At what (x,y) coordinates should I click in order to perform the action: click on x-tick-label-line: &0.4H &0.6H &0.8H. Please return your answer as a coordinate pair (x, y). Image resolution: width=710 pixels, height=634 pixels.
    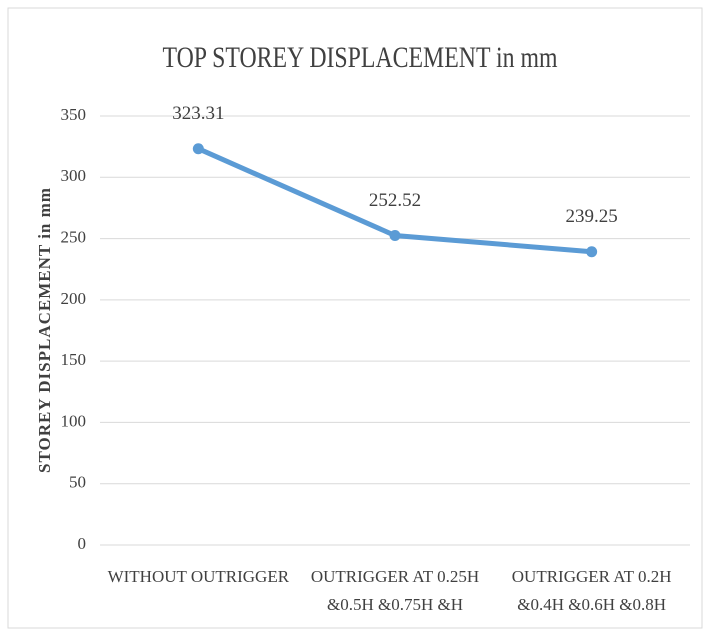
    Looking at the image, I should click on (591, 604).